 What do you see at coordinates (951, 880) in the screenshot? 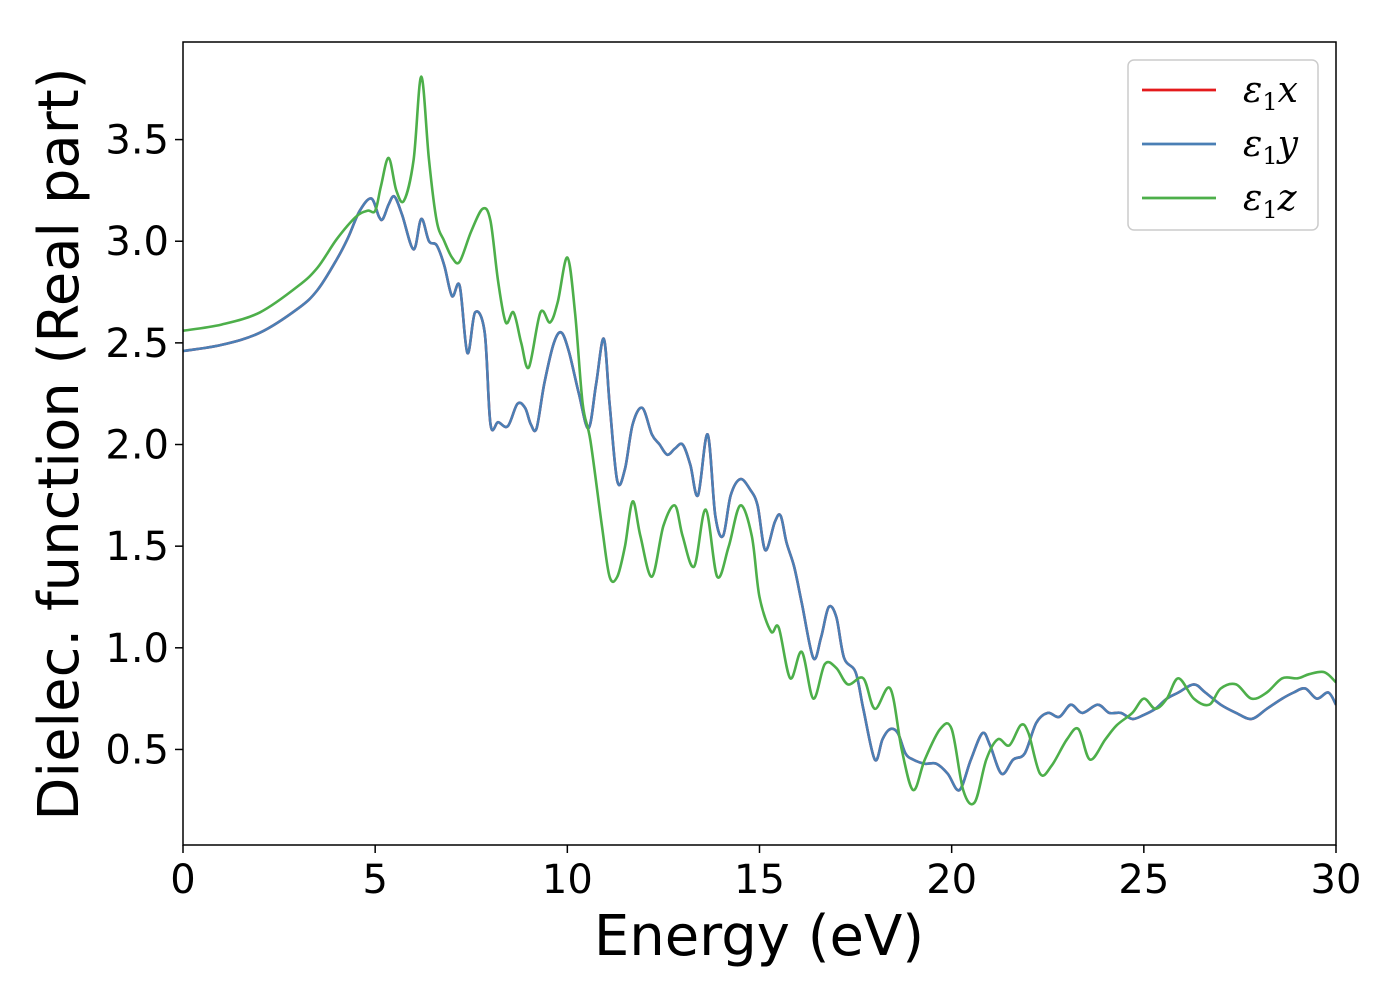
I see `x-tick-label: 20` at bounding box center [951, 880].